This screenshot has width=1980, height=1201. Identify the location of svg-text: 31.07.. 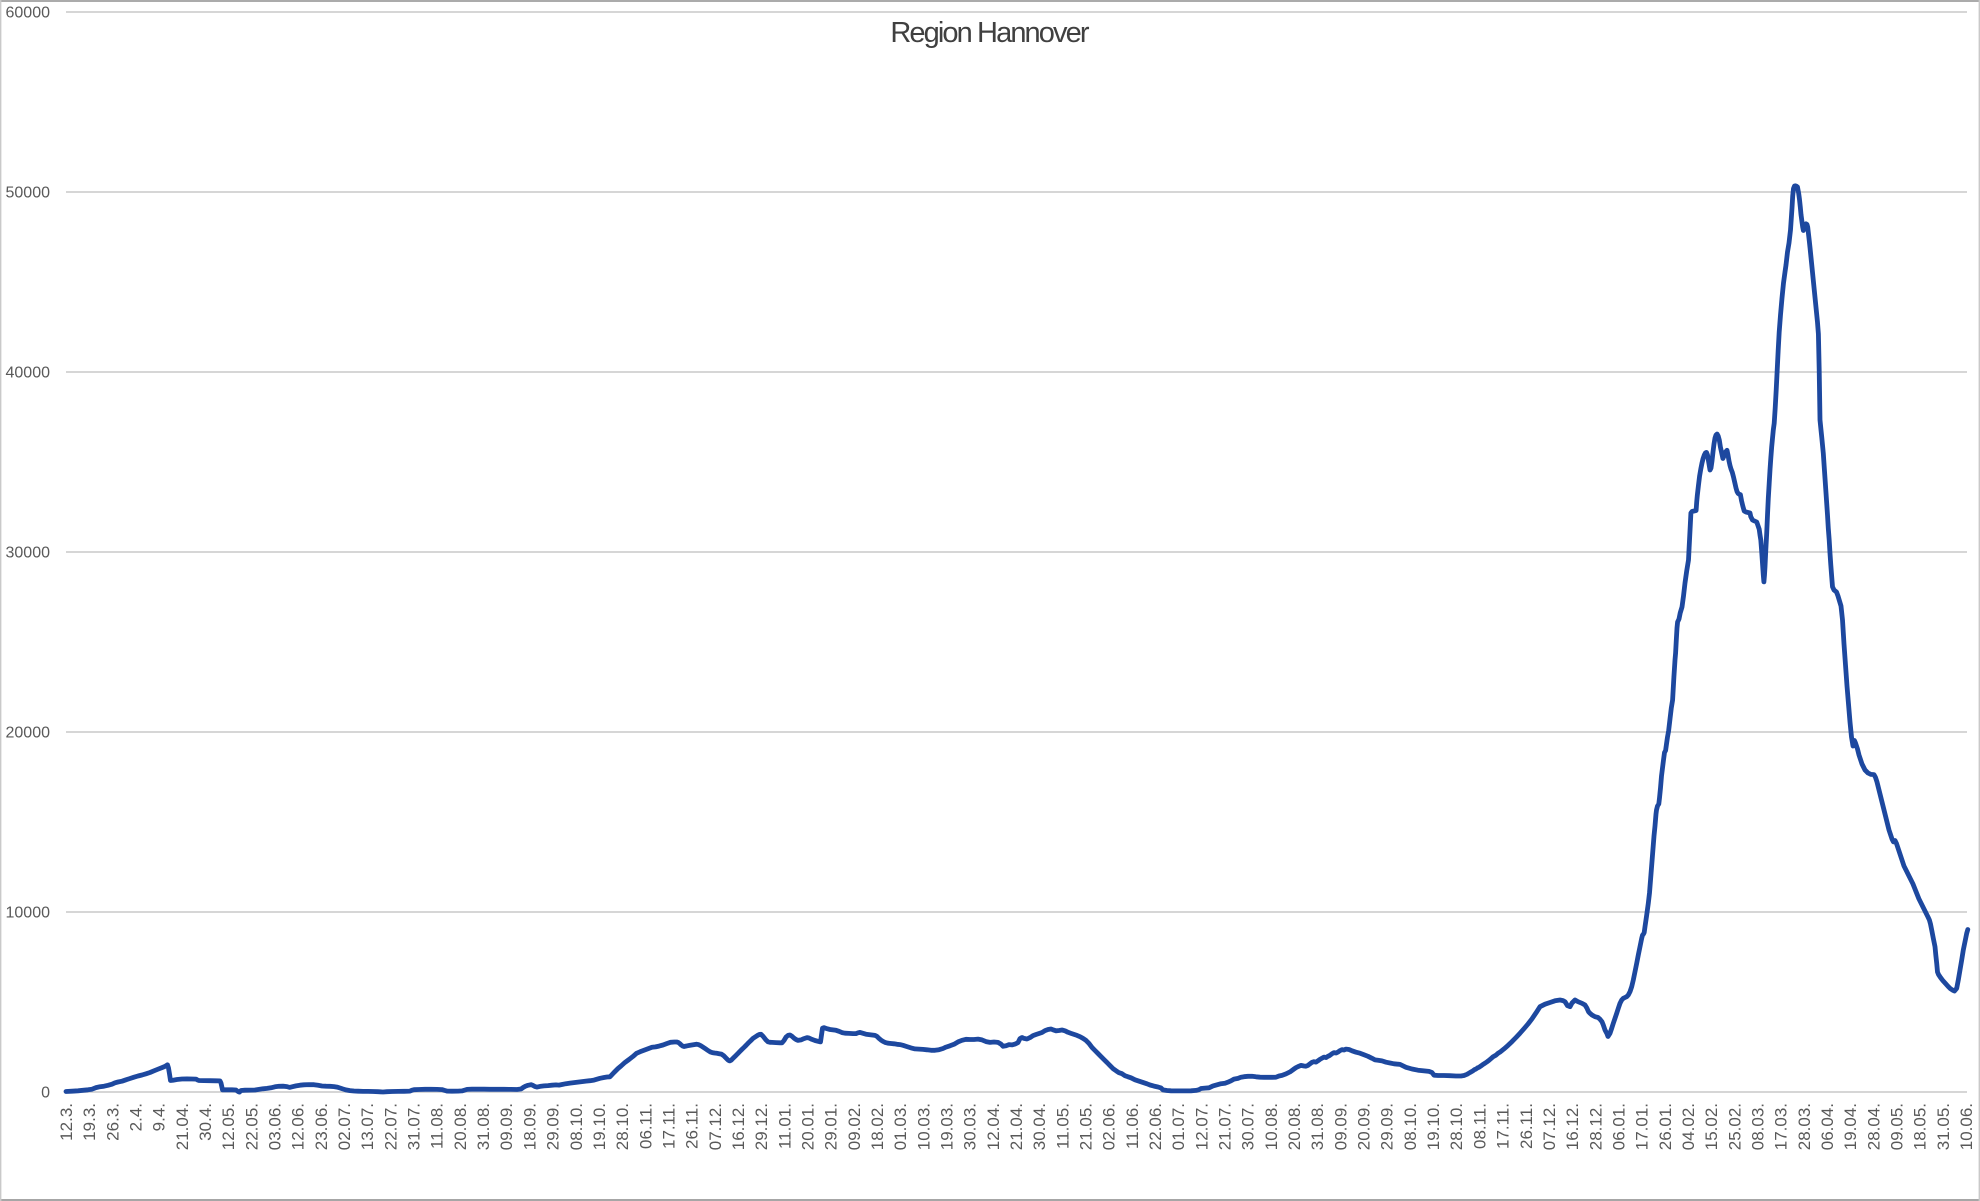
(414, 1126).